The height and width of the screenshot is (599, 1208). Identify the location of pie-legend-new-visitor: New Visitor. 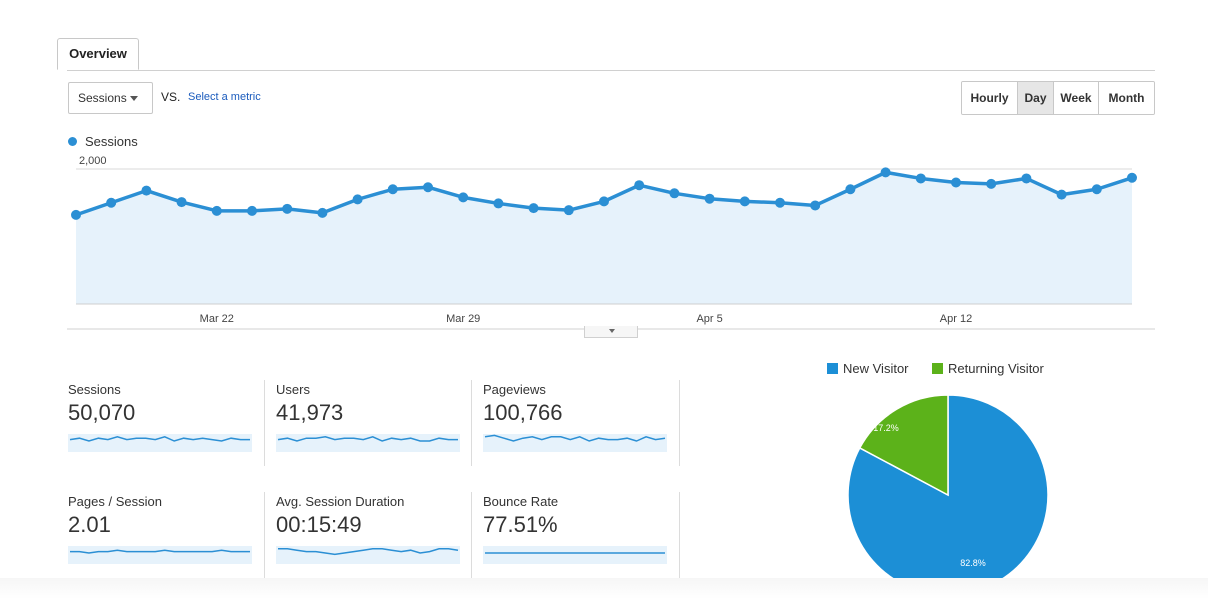
(868, 368).